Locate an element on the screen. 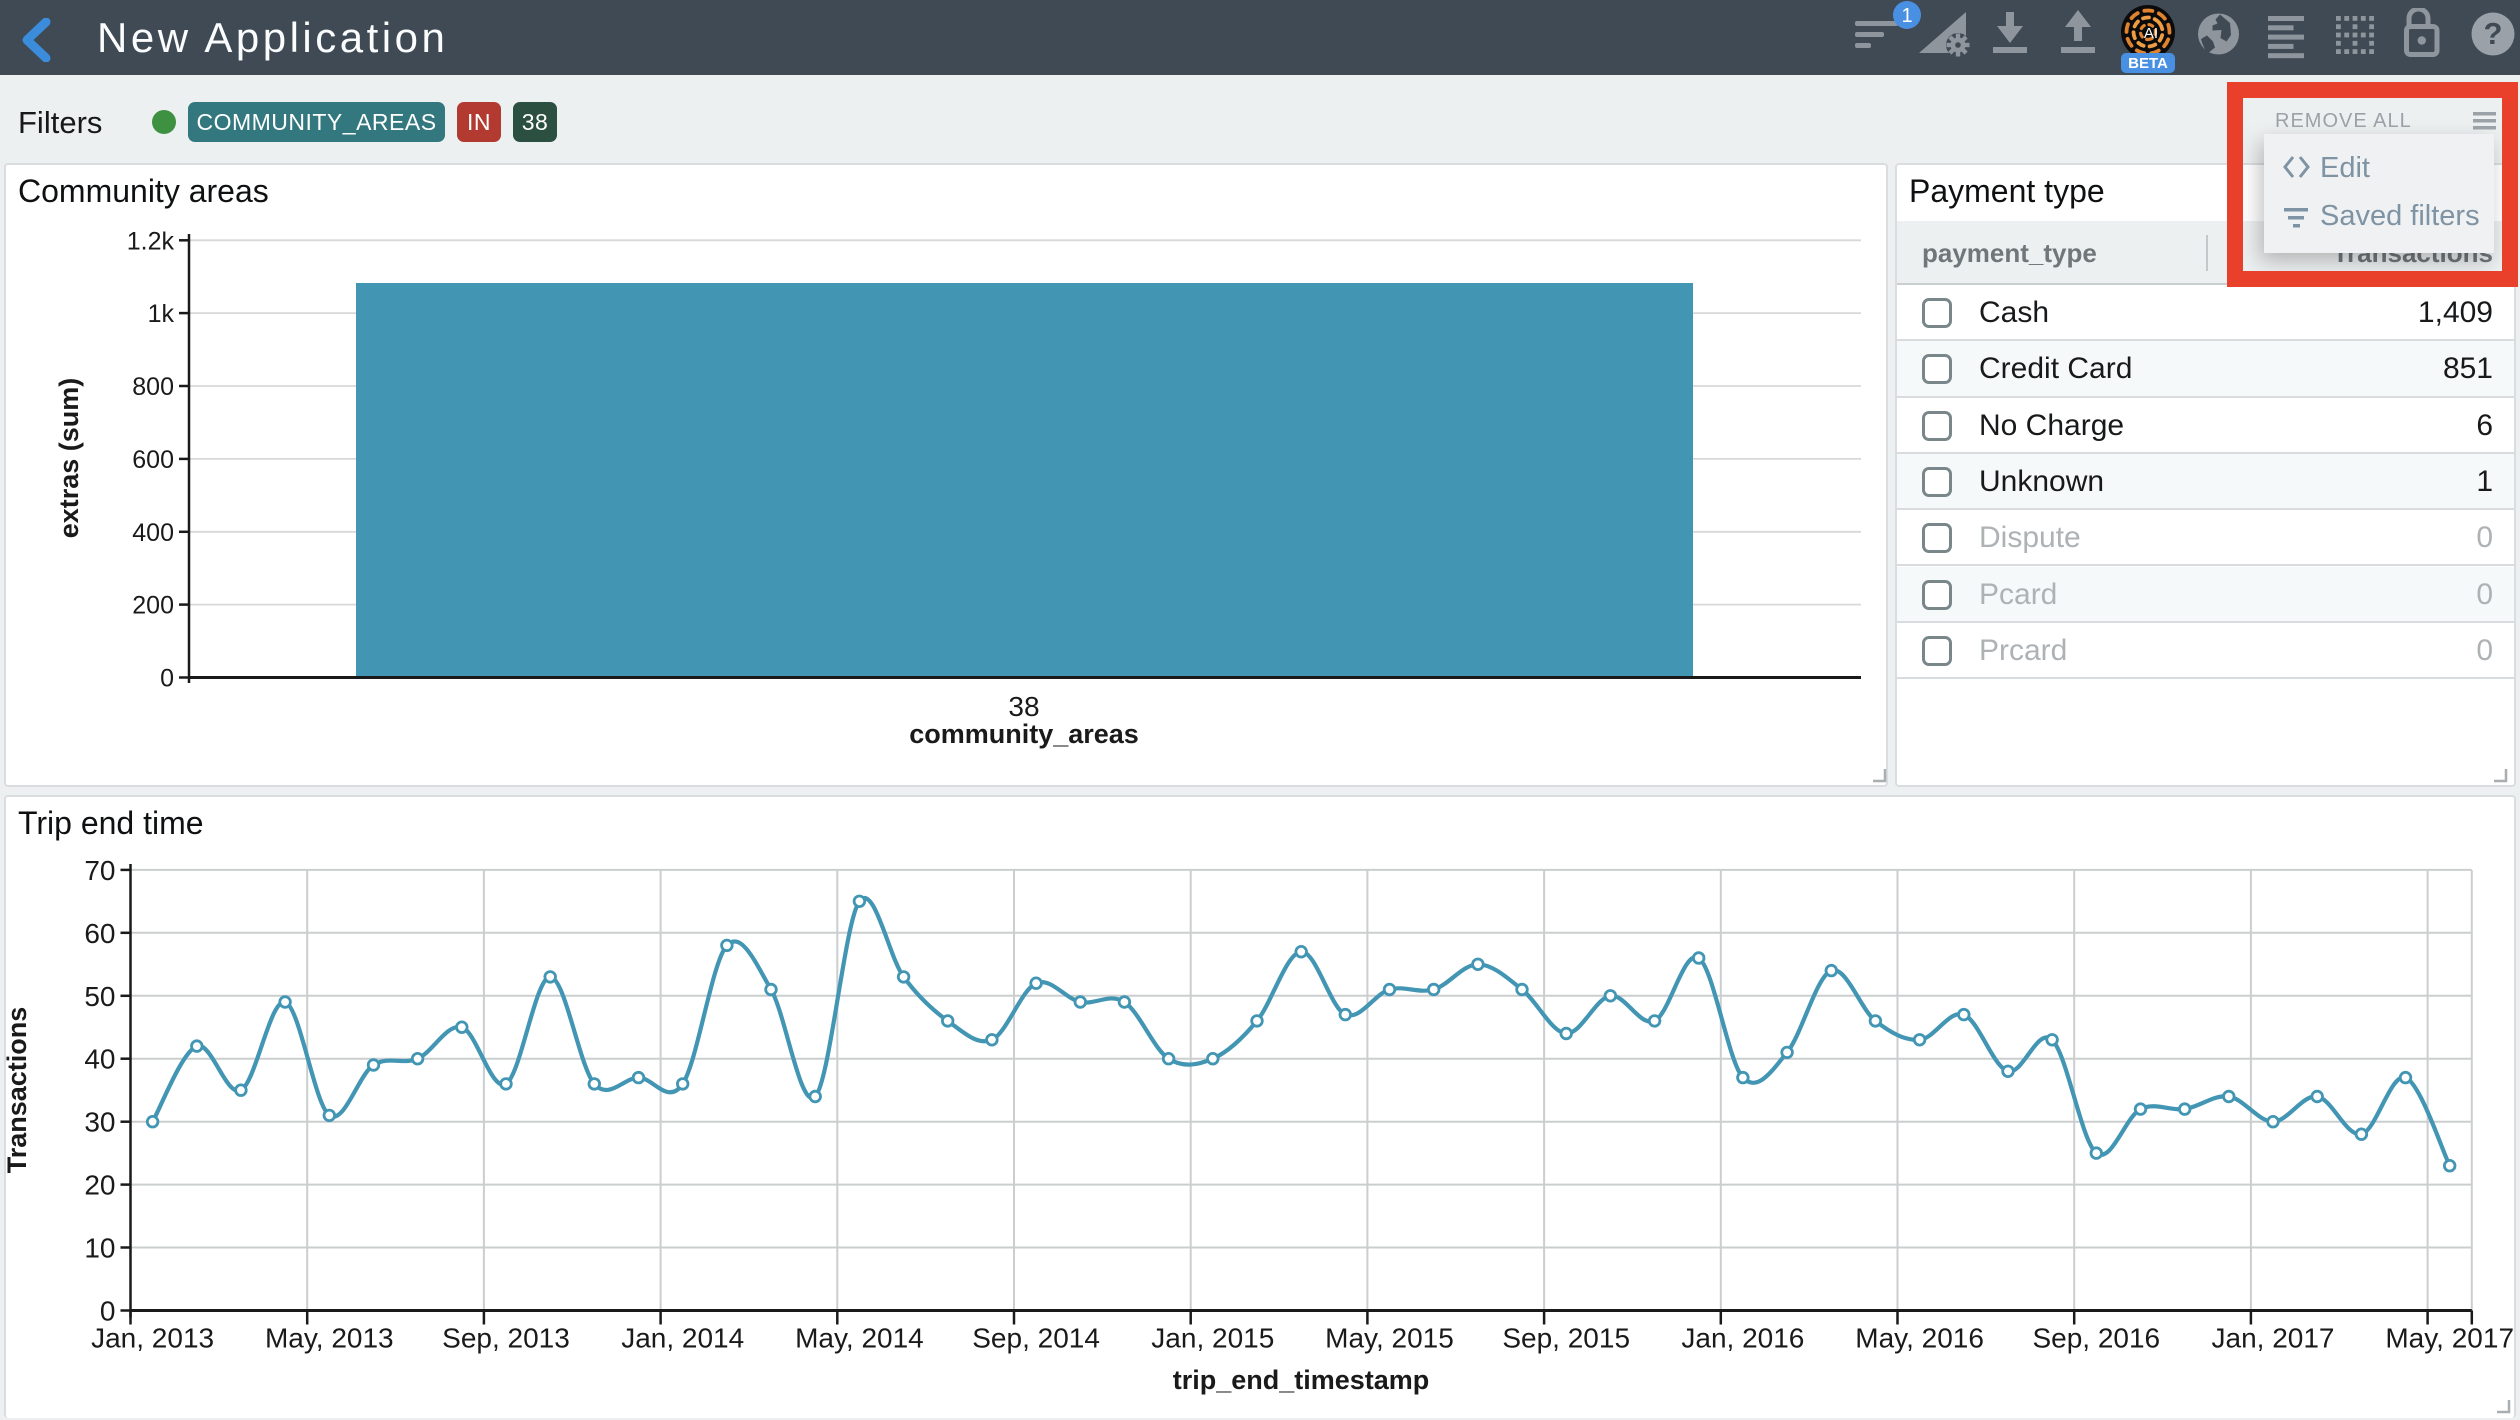 The height and width of the screenshot is (1420, 2520). svg-text: 400 is located at coordinates (153, 533).